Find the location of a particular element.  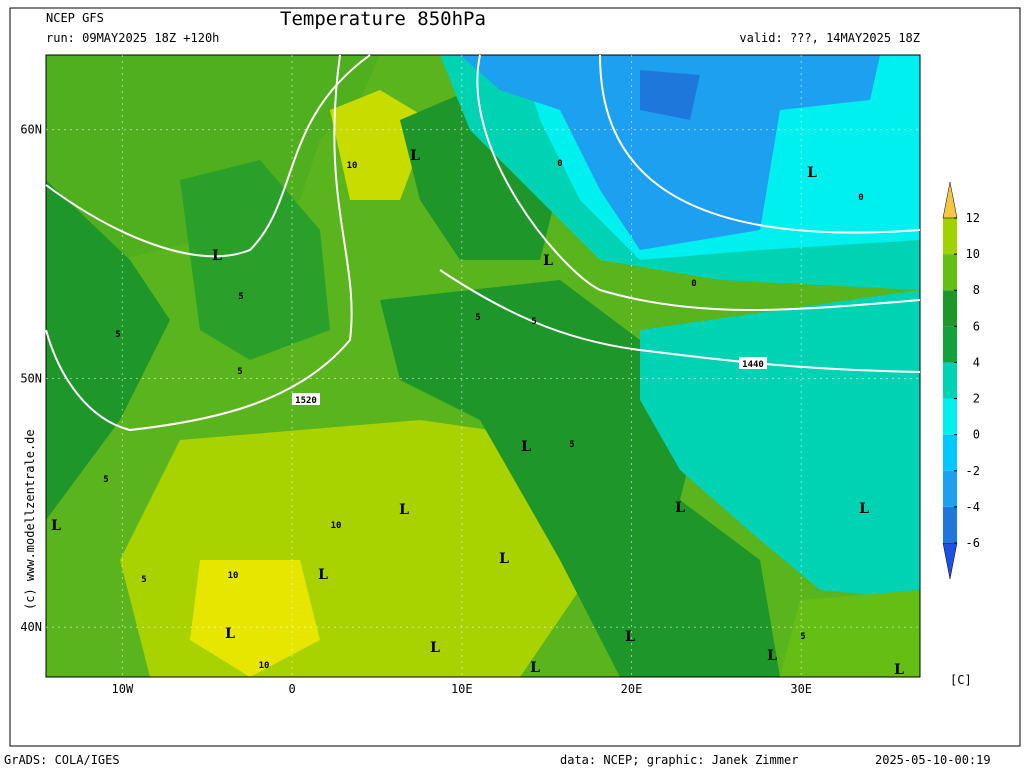

title: Temperature 850hPa is located at coordinates (383, 19).